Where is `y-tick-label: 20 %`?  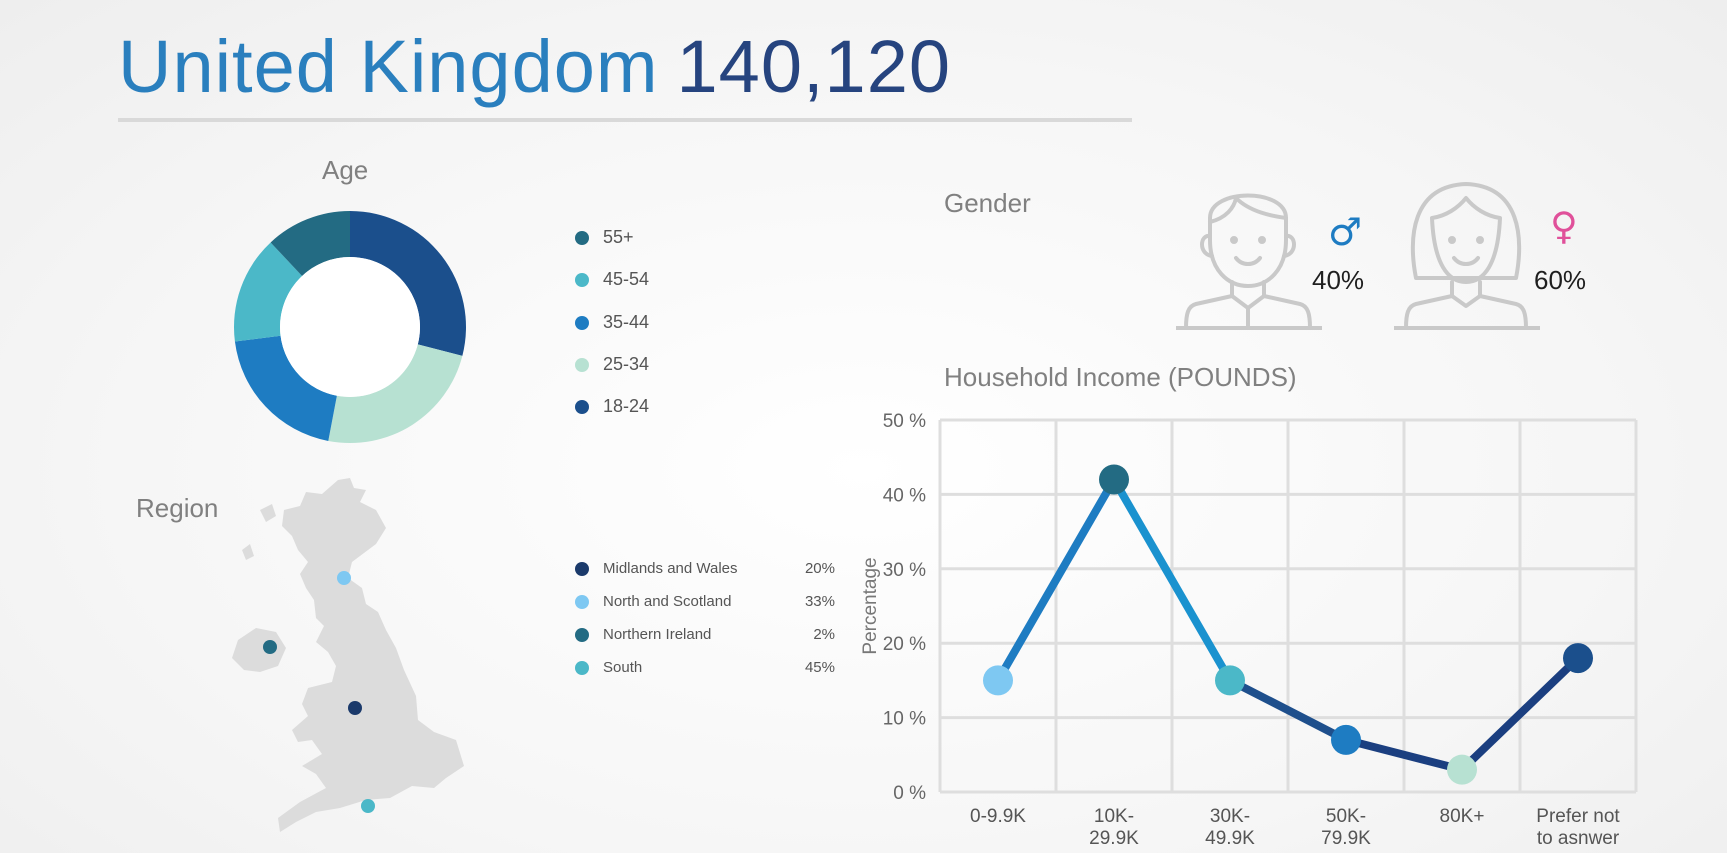
y-tick-label: 20 % is located at coordinates (904, 644).